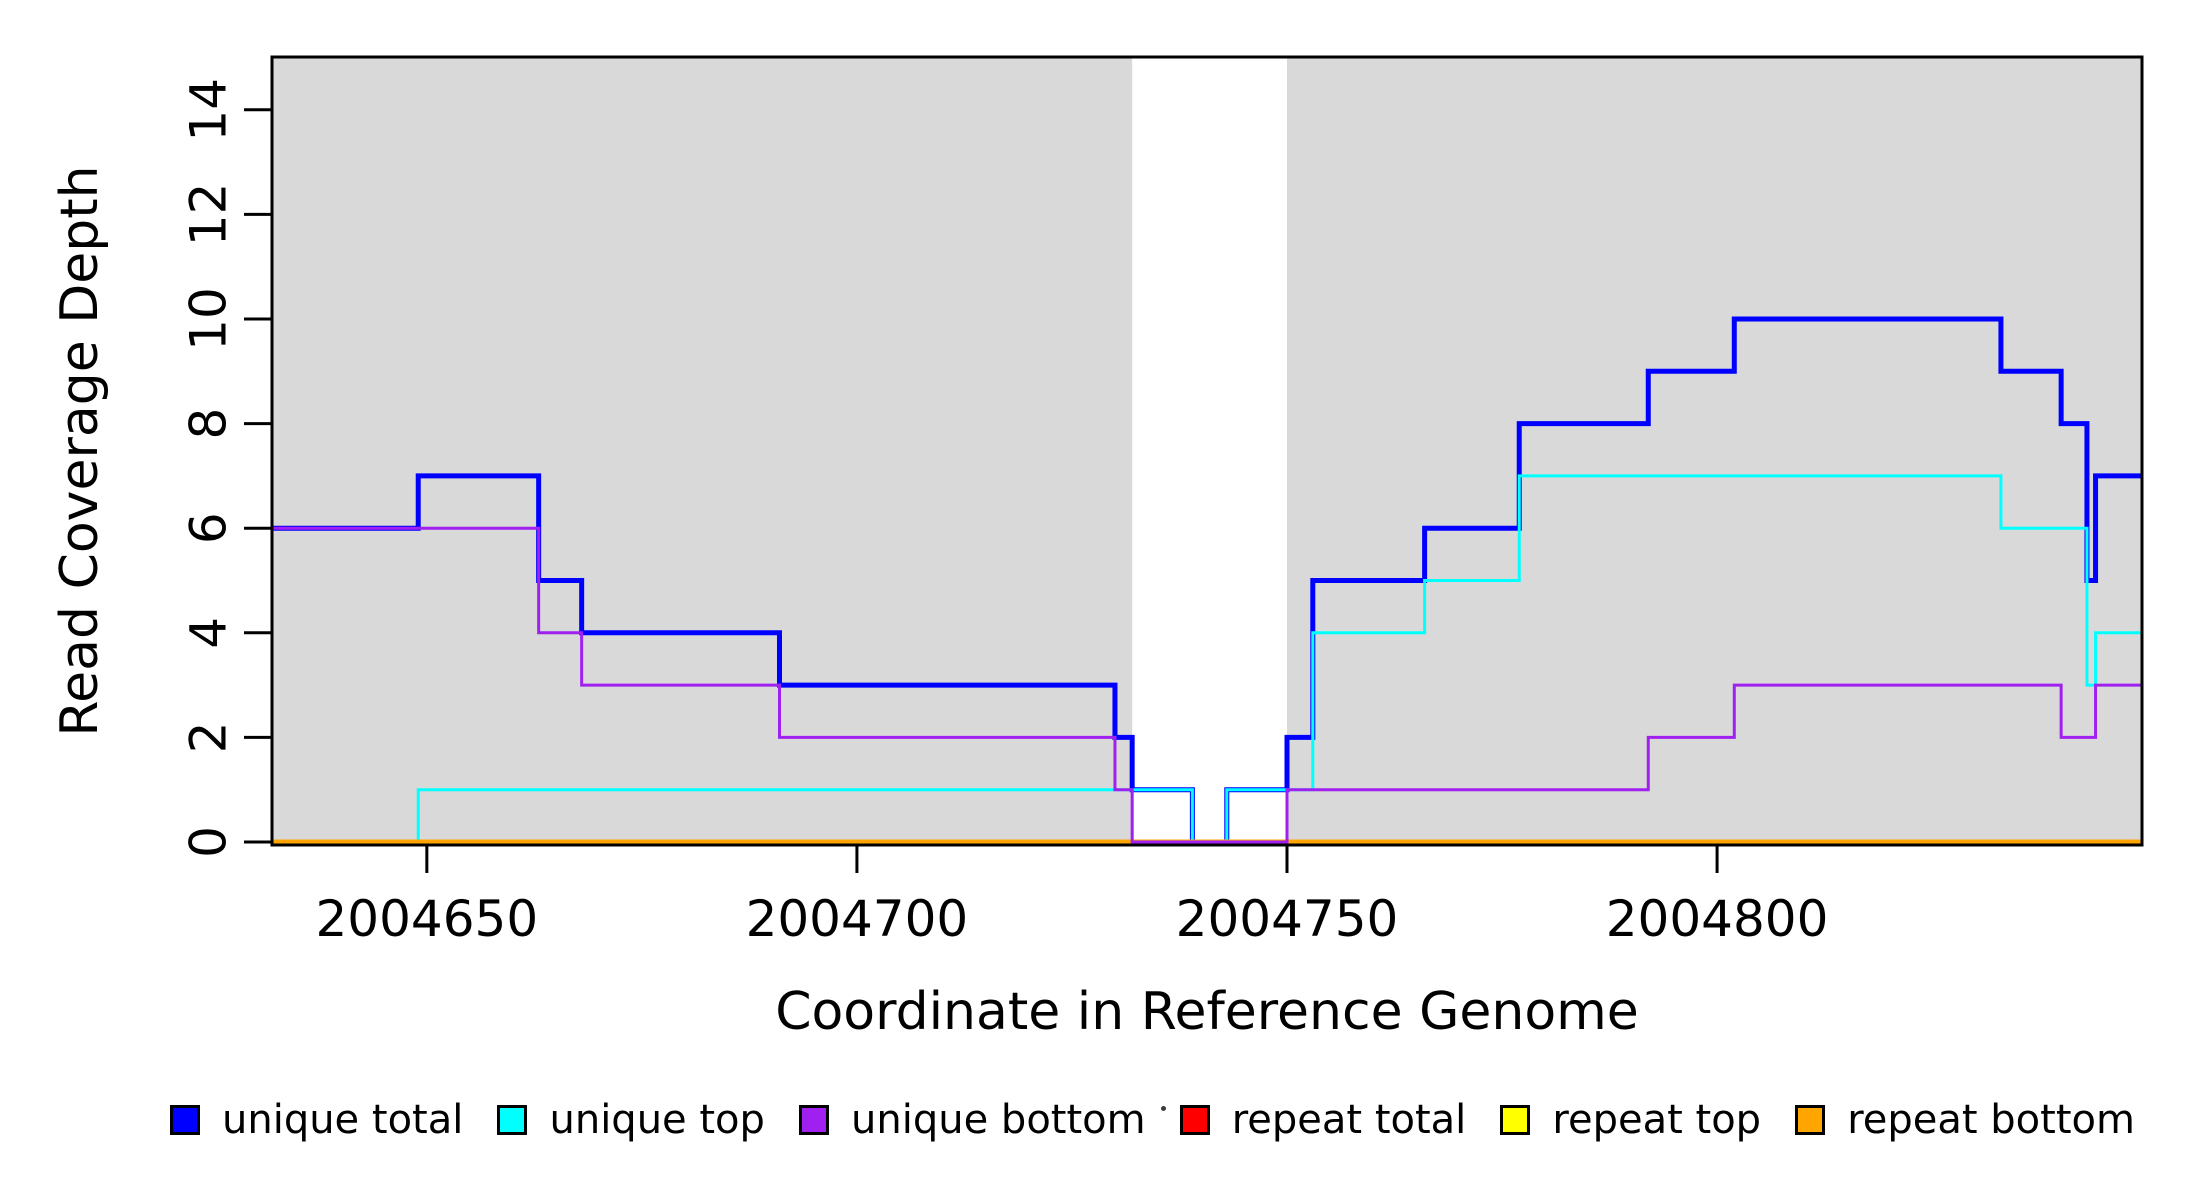 This screenshot has width=2200, height=1200. What do you see at coordinates (185, 1120) in the screenshot?
I see `unique-total-swatch-icon` at bounding box center [185, 1120].